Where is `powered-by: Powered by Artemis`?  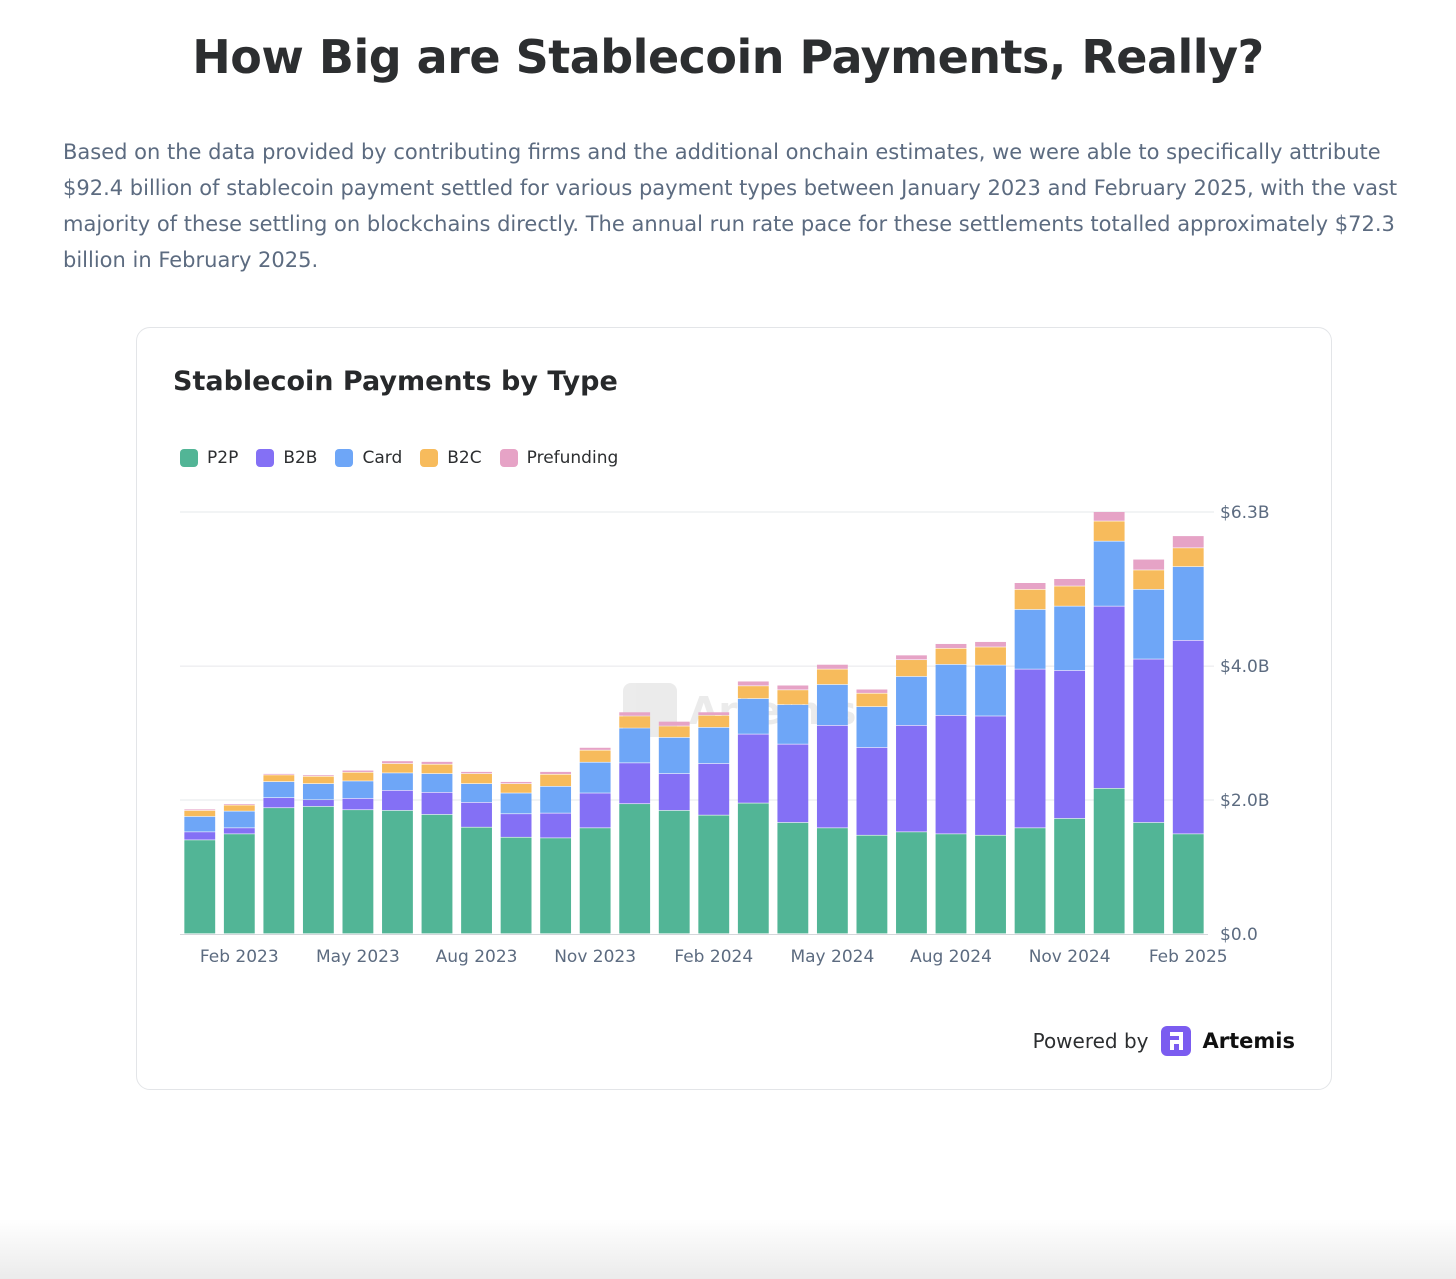
powered-by: Powered by Artemis is located at coordinates (1164, 1041).